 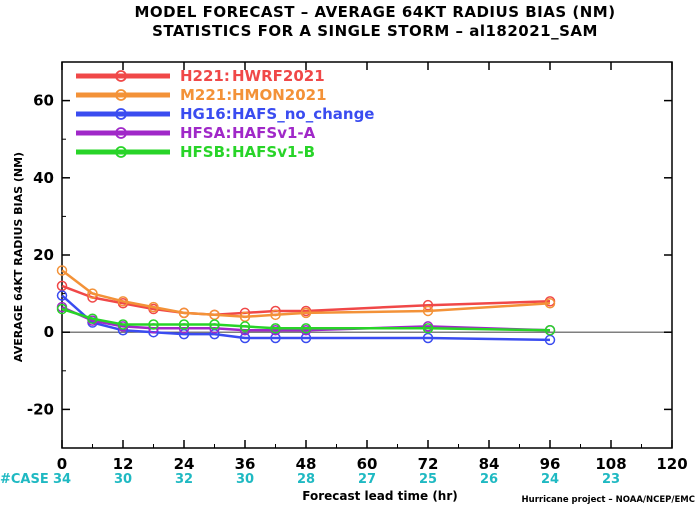 What do you see at coordinates (184, 464) in the screenshot?
I see `x-tick-label: 24` at bounding box center [184, 464].